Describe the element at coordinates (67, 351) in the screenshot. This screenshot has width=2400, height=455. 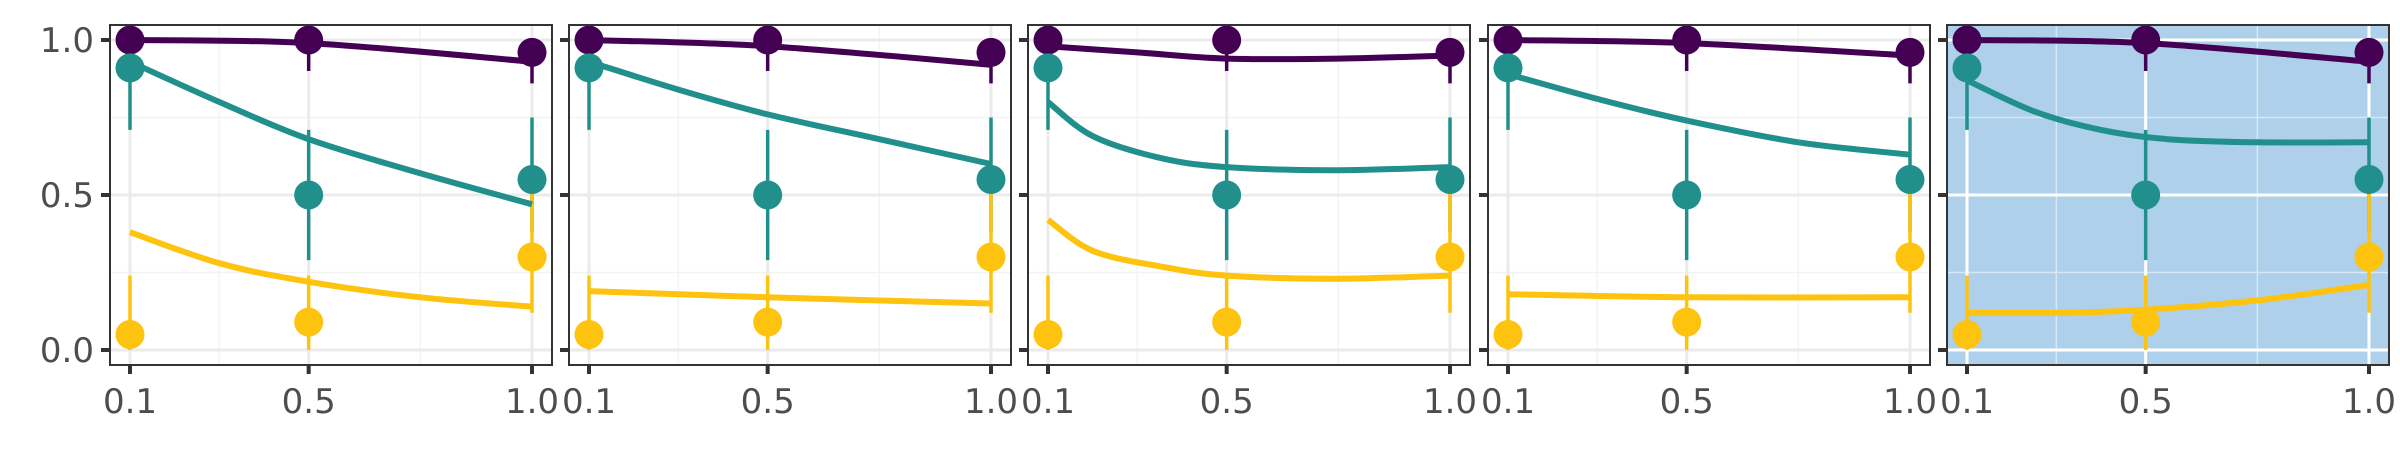
I see `y-tick-label: 0.0` at that location.